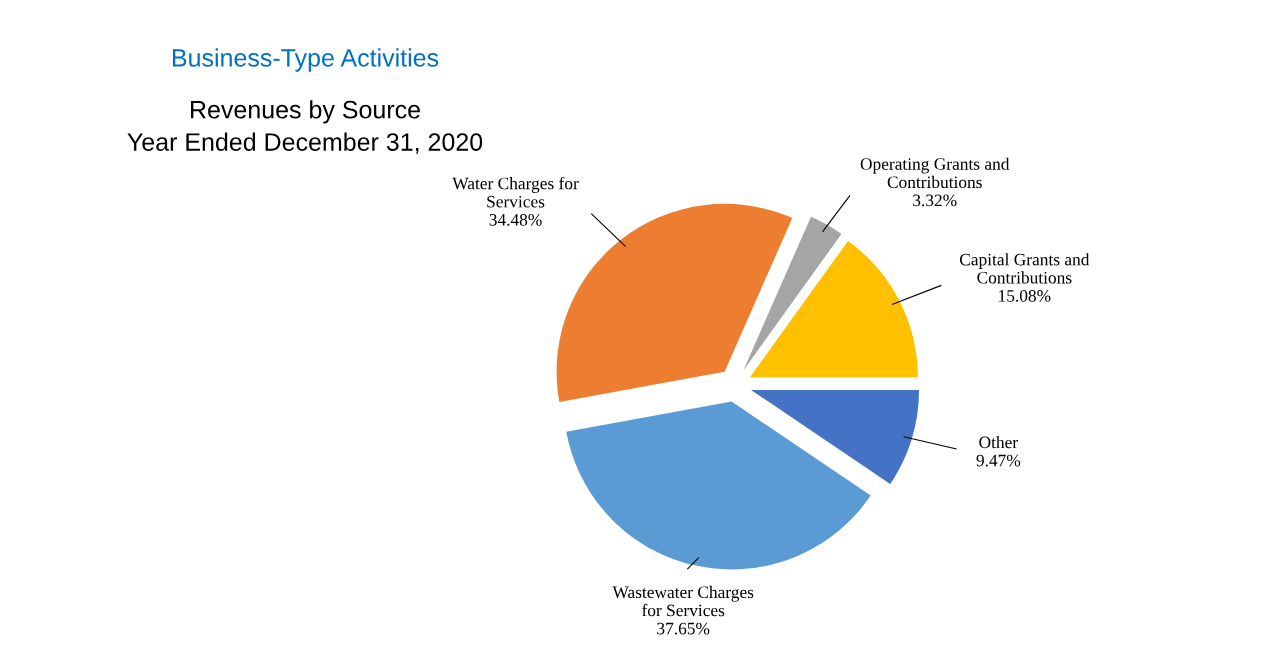  What do you see at coordinates (683, 628) in the screenshot?
I see `data-label: 37.65%` at bounding box center [683, 628].